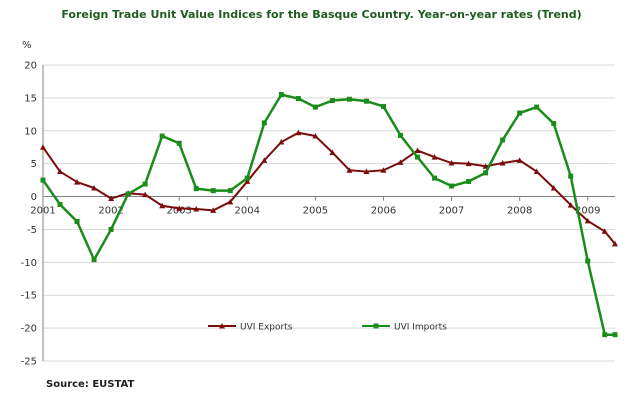  I want to click on x-tick-label: 2006, so click(383, 211).